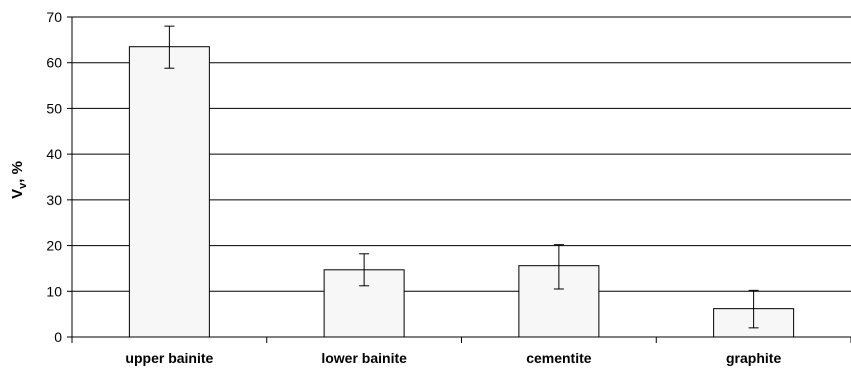  What do you see at coordinates (558, 267) in the screenshot?
I see `error-bar-cementite` at bounding box center [558, 267].